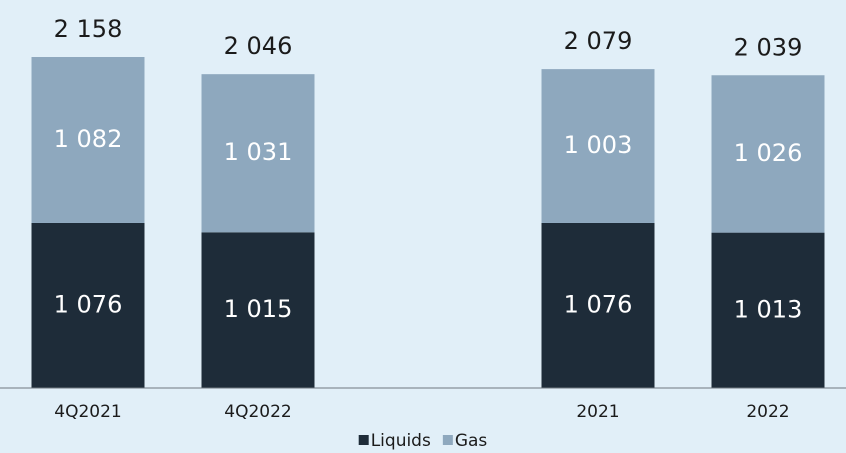 This screenshot has width=846, height=453. Describe the element at coordinates (768, 47) in the screenshot. I see `total-label: 2 039` at that location.